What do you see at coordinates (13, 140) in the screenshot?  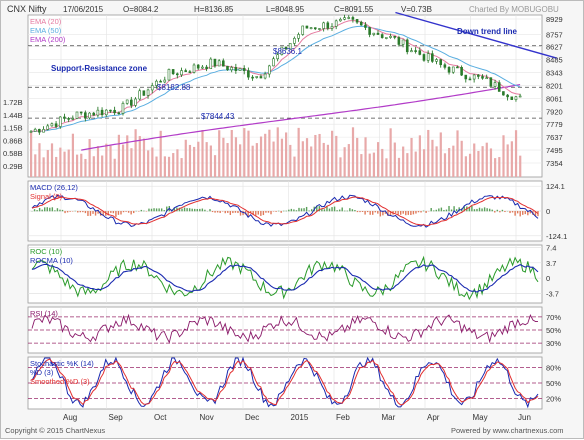 I see `volume-tick-label: 0.86B` at bounding box center [13, 140].